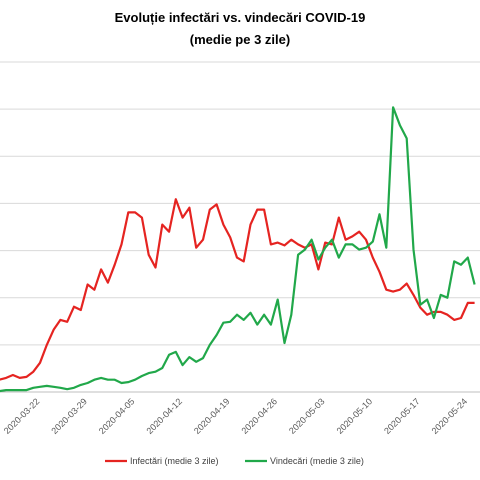 The image size is (480, 480). Describe the element at coordinates (174, 461) in the screenshot. I see `legend-label: Infectări (medie 3 zile)` at that location.